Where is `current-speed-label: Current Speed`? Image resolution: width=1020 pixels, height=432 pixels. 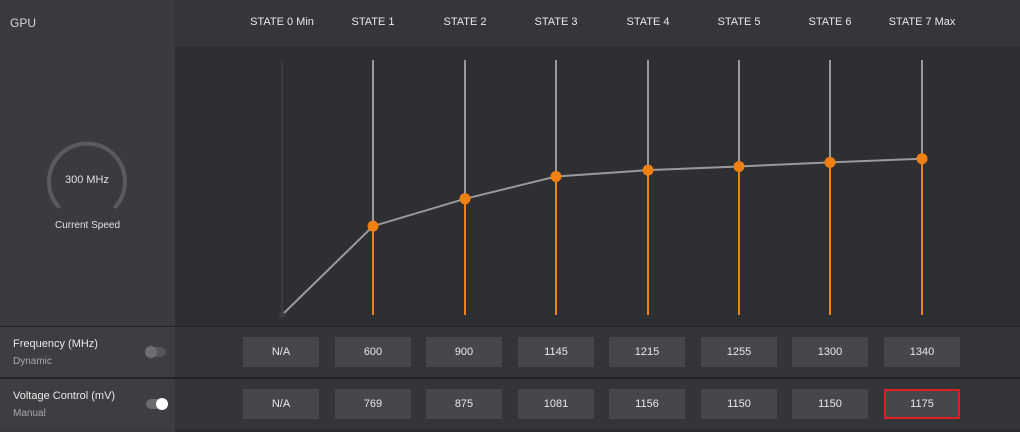 current-speed-label: Current Speed is located at coordinates (87, 225).